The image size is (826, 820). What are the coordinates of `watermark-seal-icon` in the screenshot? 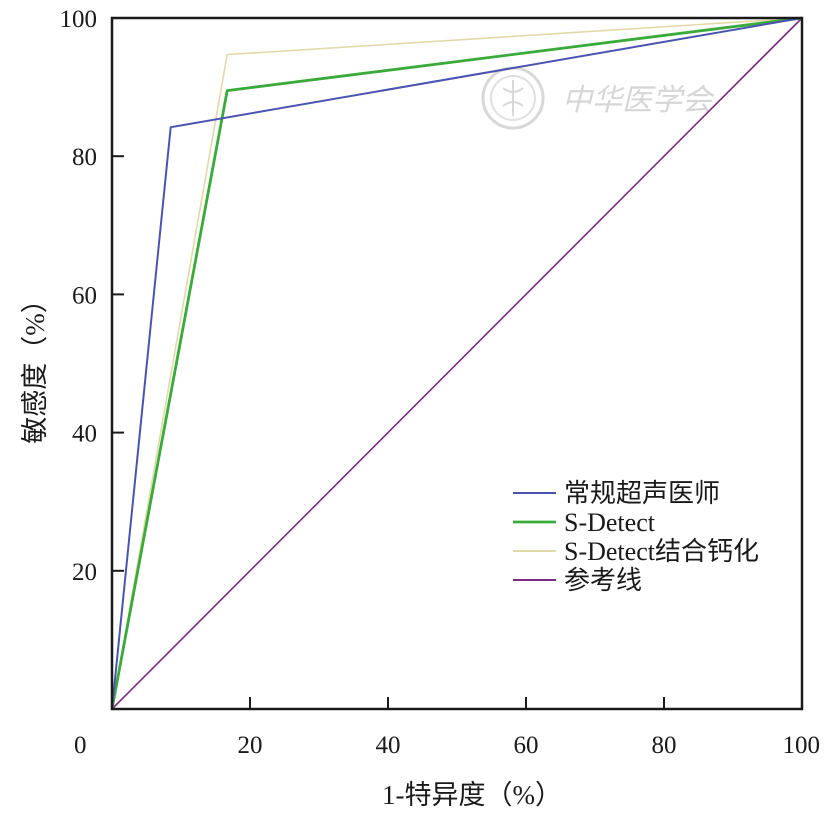 It's located at (513, 98).